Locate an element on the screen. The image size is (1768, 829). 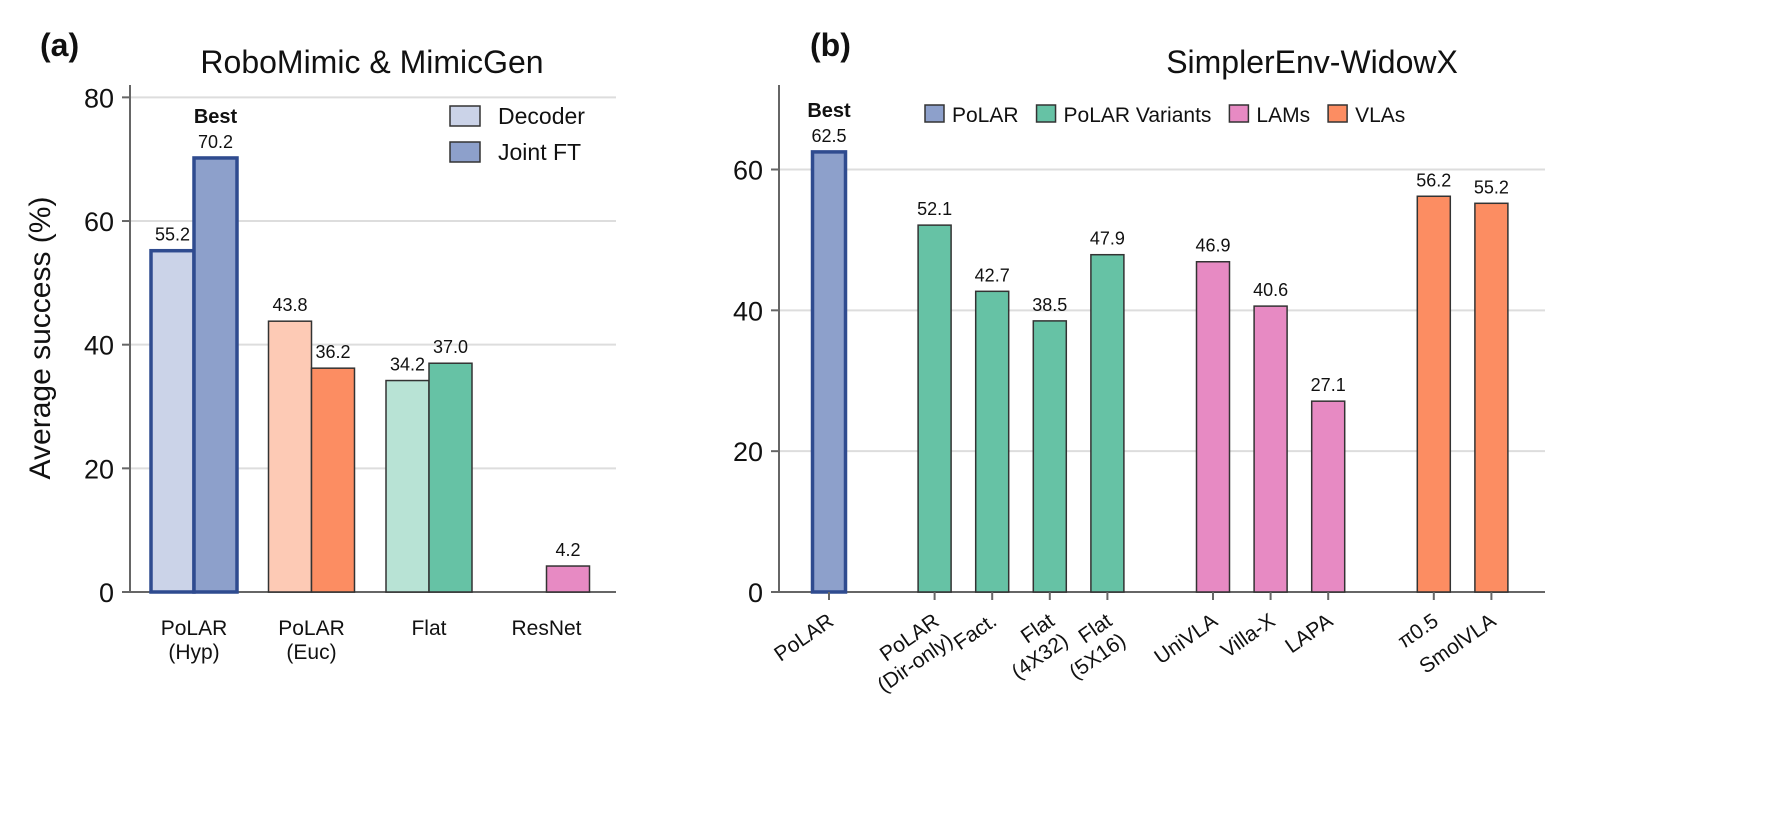
value-label: 52.1 is located at coordinates (934, 209).